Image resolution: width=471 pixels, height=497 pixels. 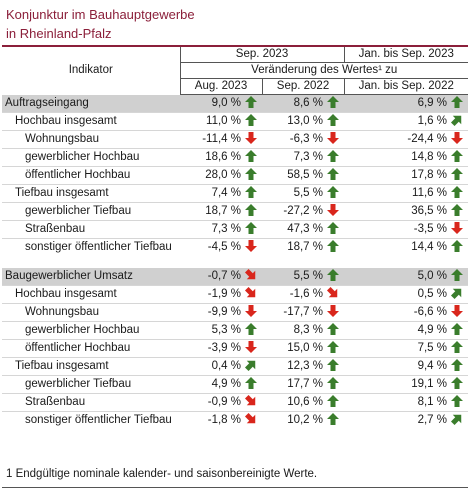 I want to click on section-row: Auftragseingang 9,0 % 8,6 % 6,9 %, so click(x=235, y=103).